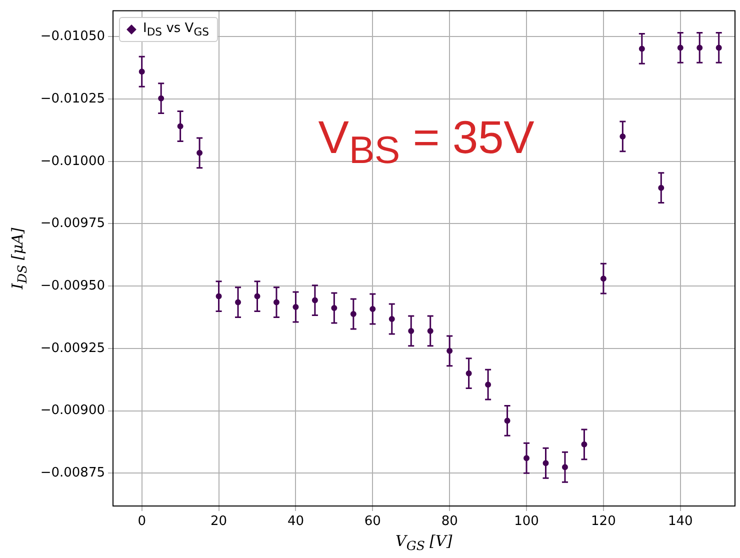 The width and height of the screenshot is (740, 558). Describe the element at coordinates (142, 522) in the screenshot. I see `x-tick-label: 0` at that location.